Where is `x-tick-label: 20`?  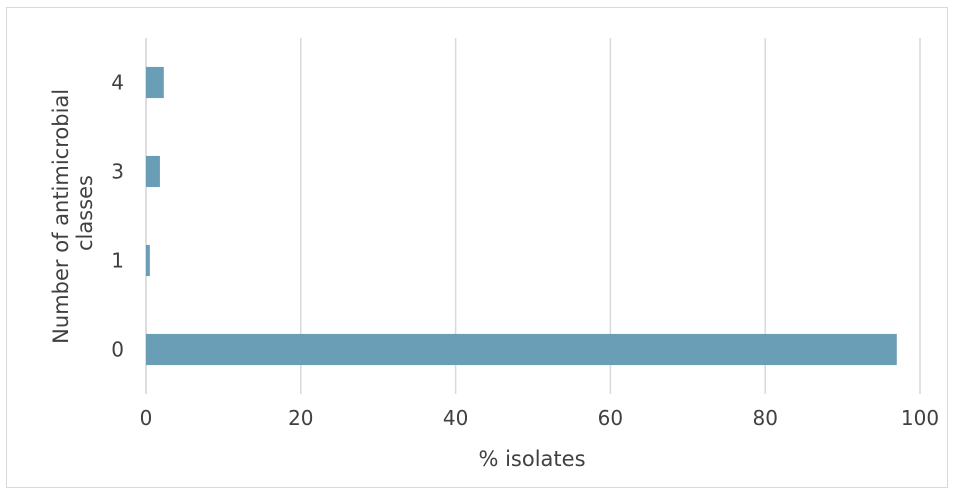 x-tick-label: 20 is located at coordinates (300, 418).